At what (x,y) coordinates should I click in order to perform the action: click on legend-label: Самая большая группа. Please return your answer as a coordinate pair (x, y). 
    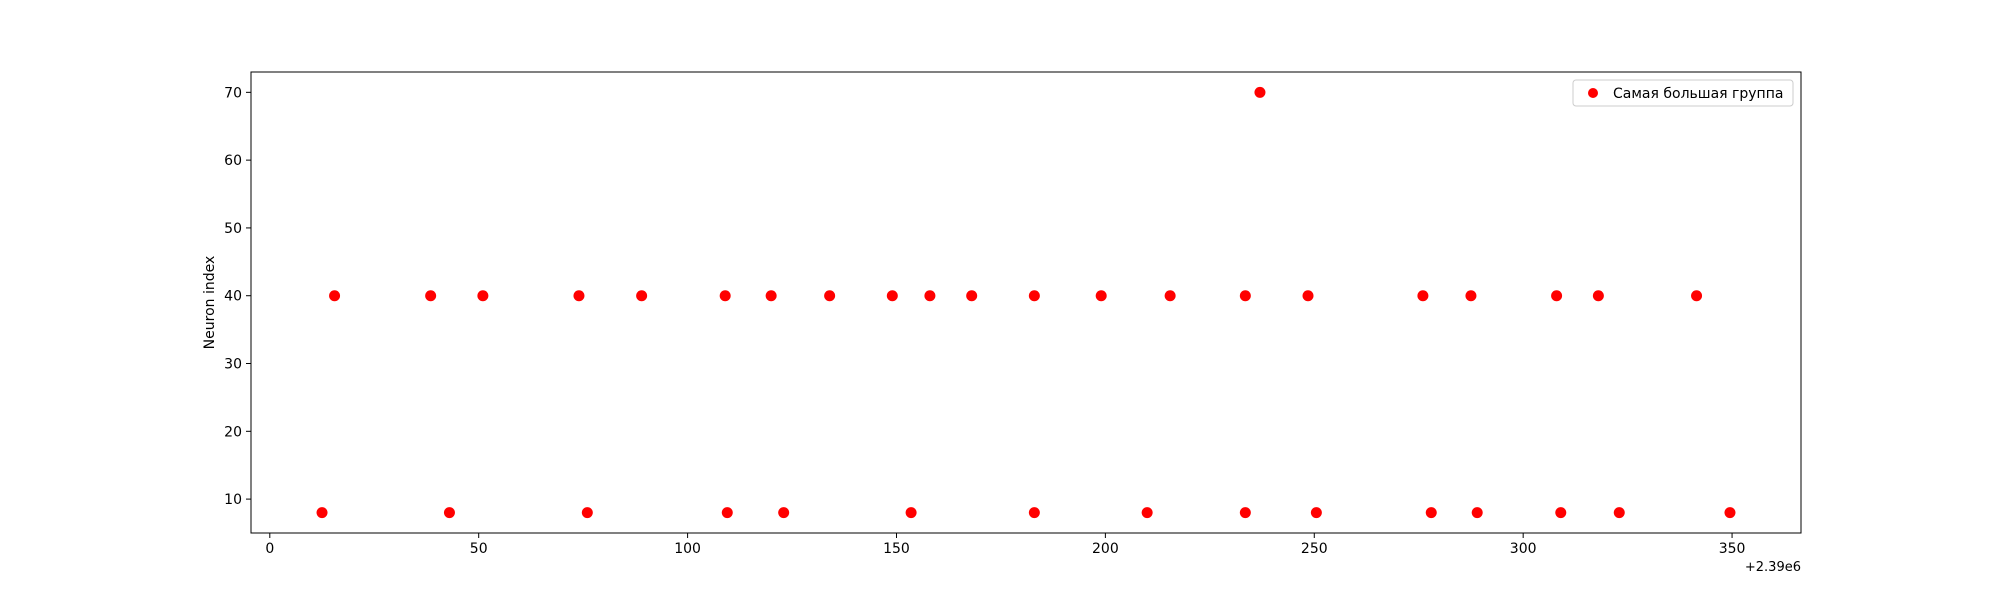
    Looking at the image, I should click on (1698, 94).